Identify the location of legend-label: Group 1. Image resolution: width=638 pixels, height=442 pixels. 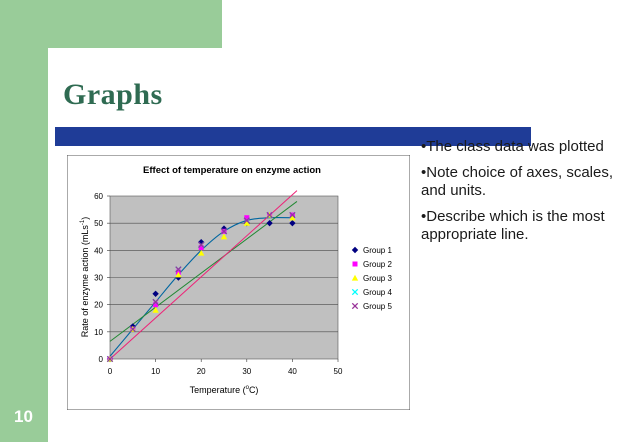
(377, 250).